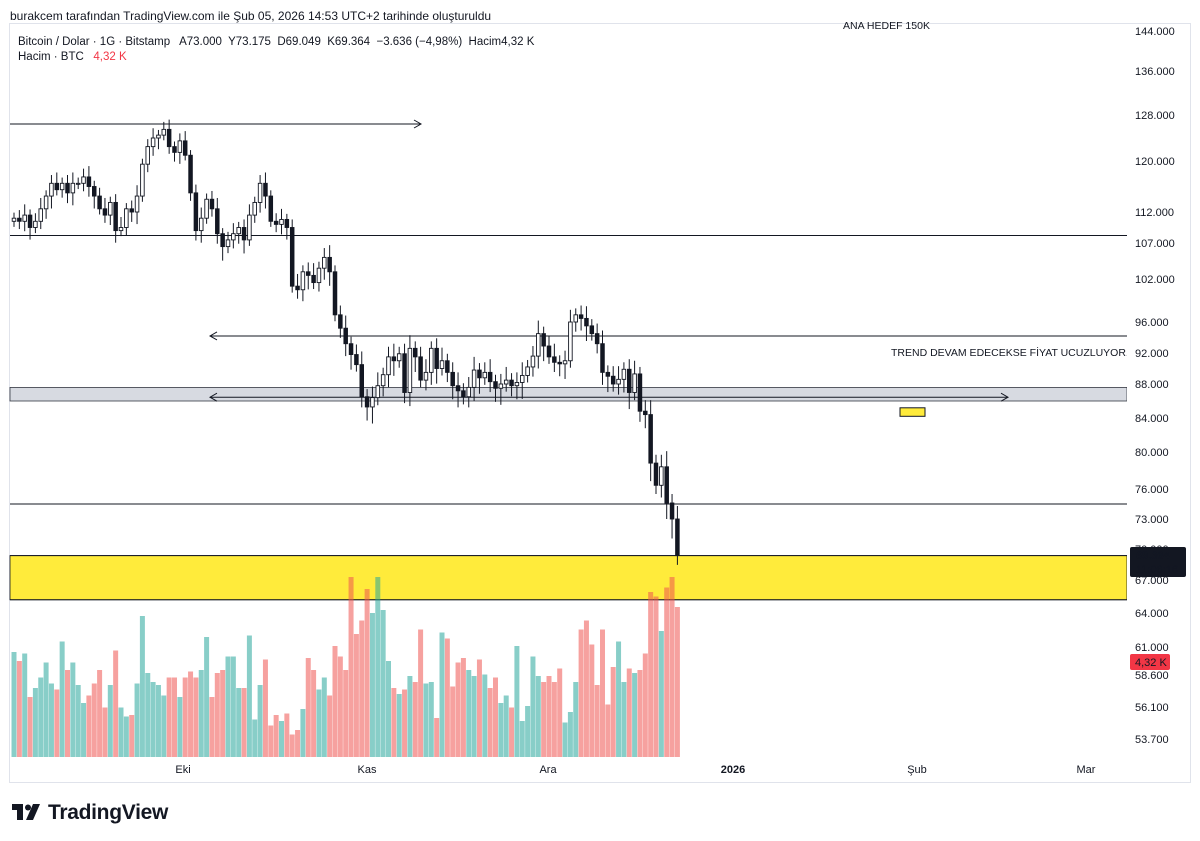 The height and width of the screenshot is (841, 1200). What do you see at coordinates (1150, 662) in the screenshot?
I see `volume-tag-bg` at bounding box center [1150, 662].